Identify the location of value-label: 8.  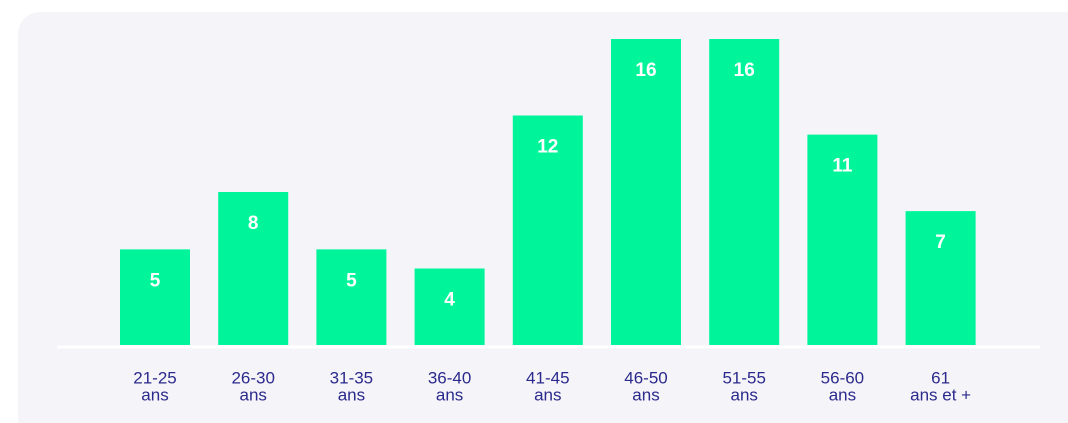
(253, 223).